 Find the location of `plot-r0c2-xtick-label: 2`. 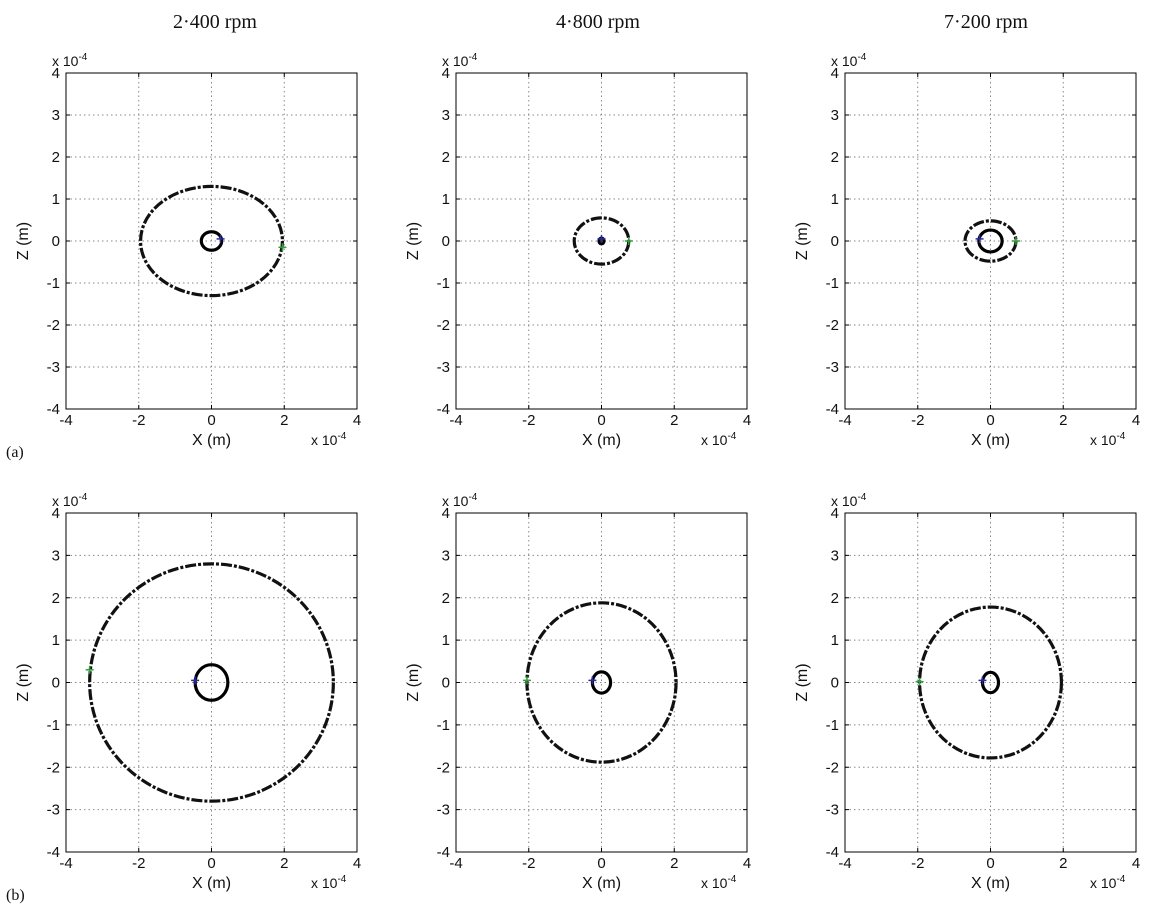

plot-r0c2-xtick-label: 2 is located at coordinates (1063, 420).